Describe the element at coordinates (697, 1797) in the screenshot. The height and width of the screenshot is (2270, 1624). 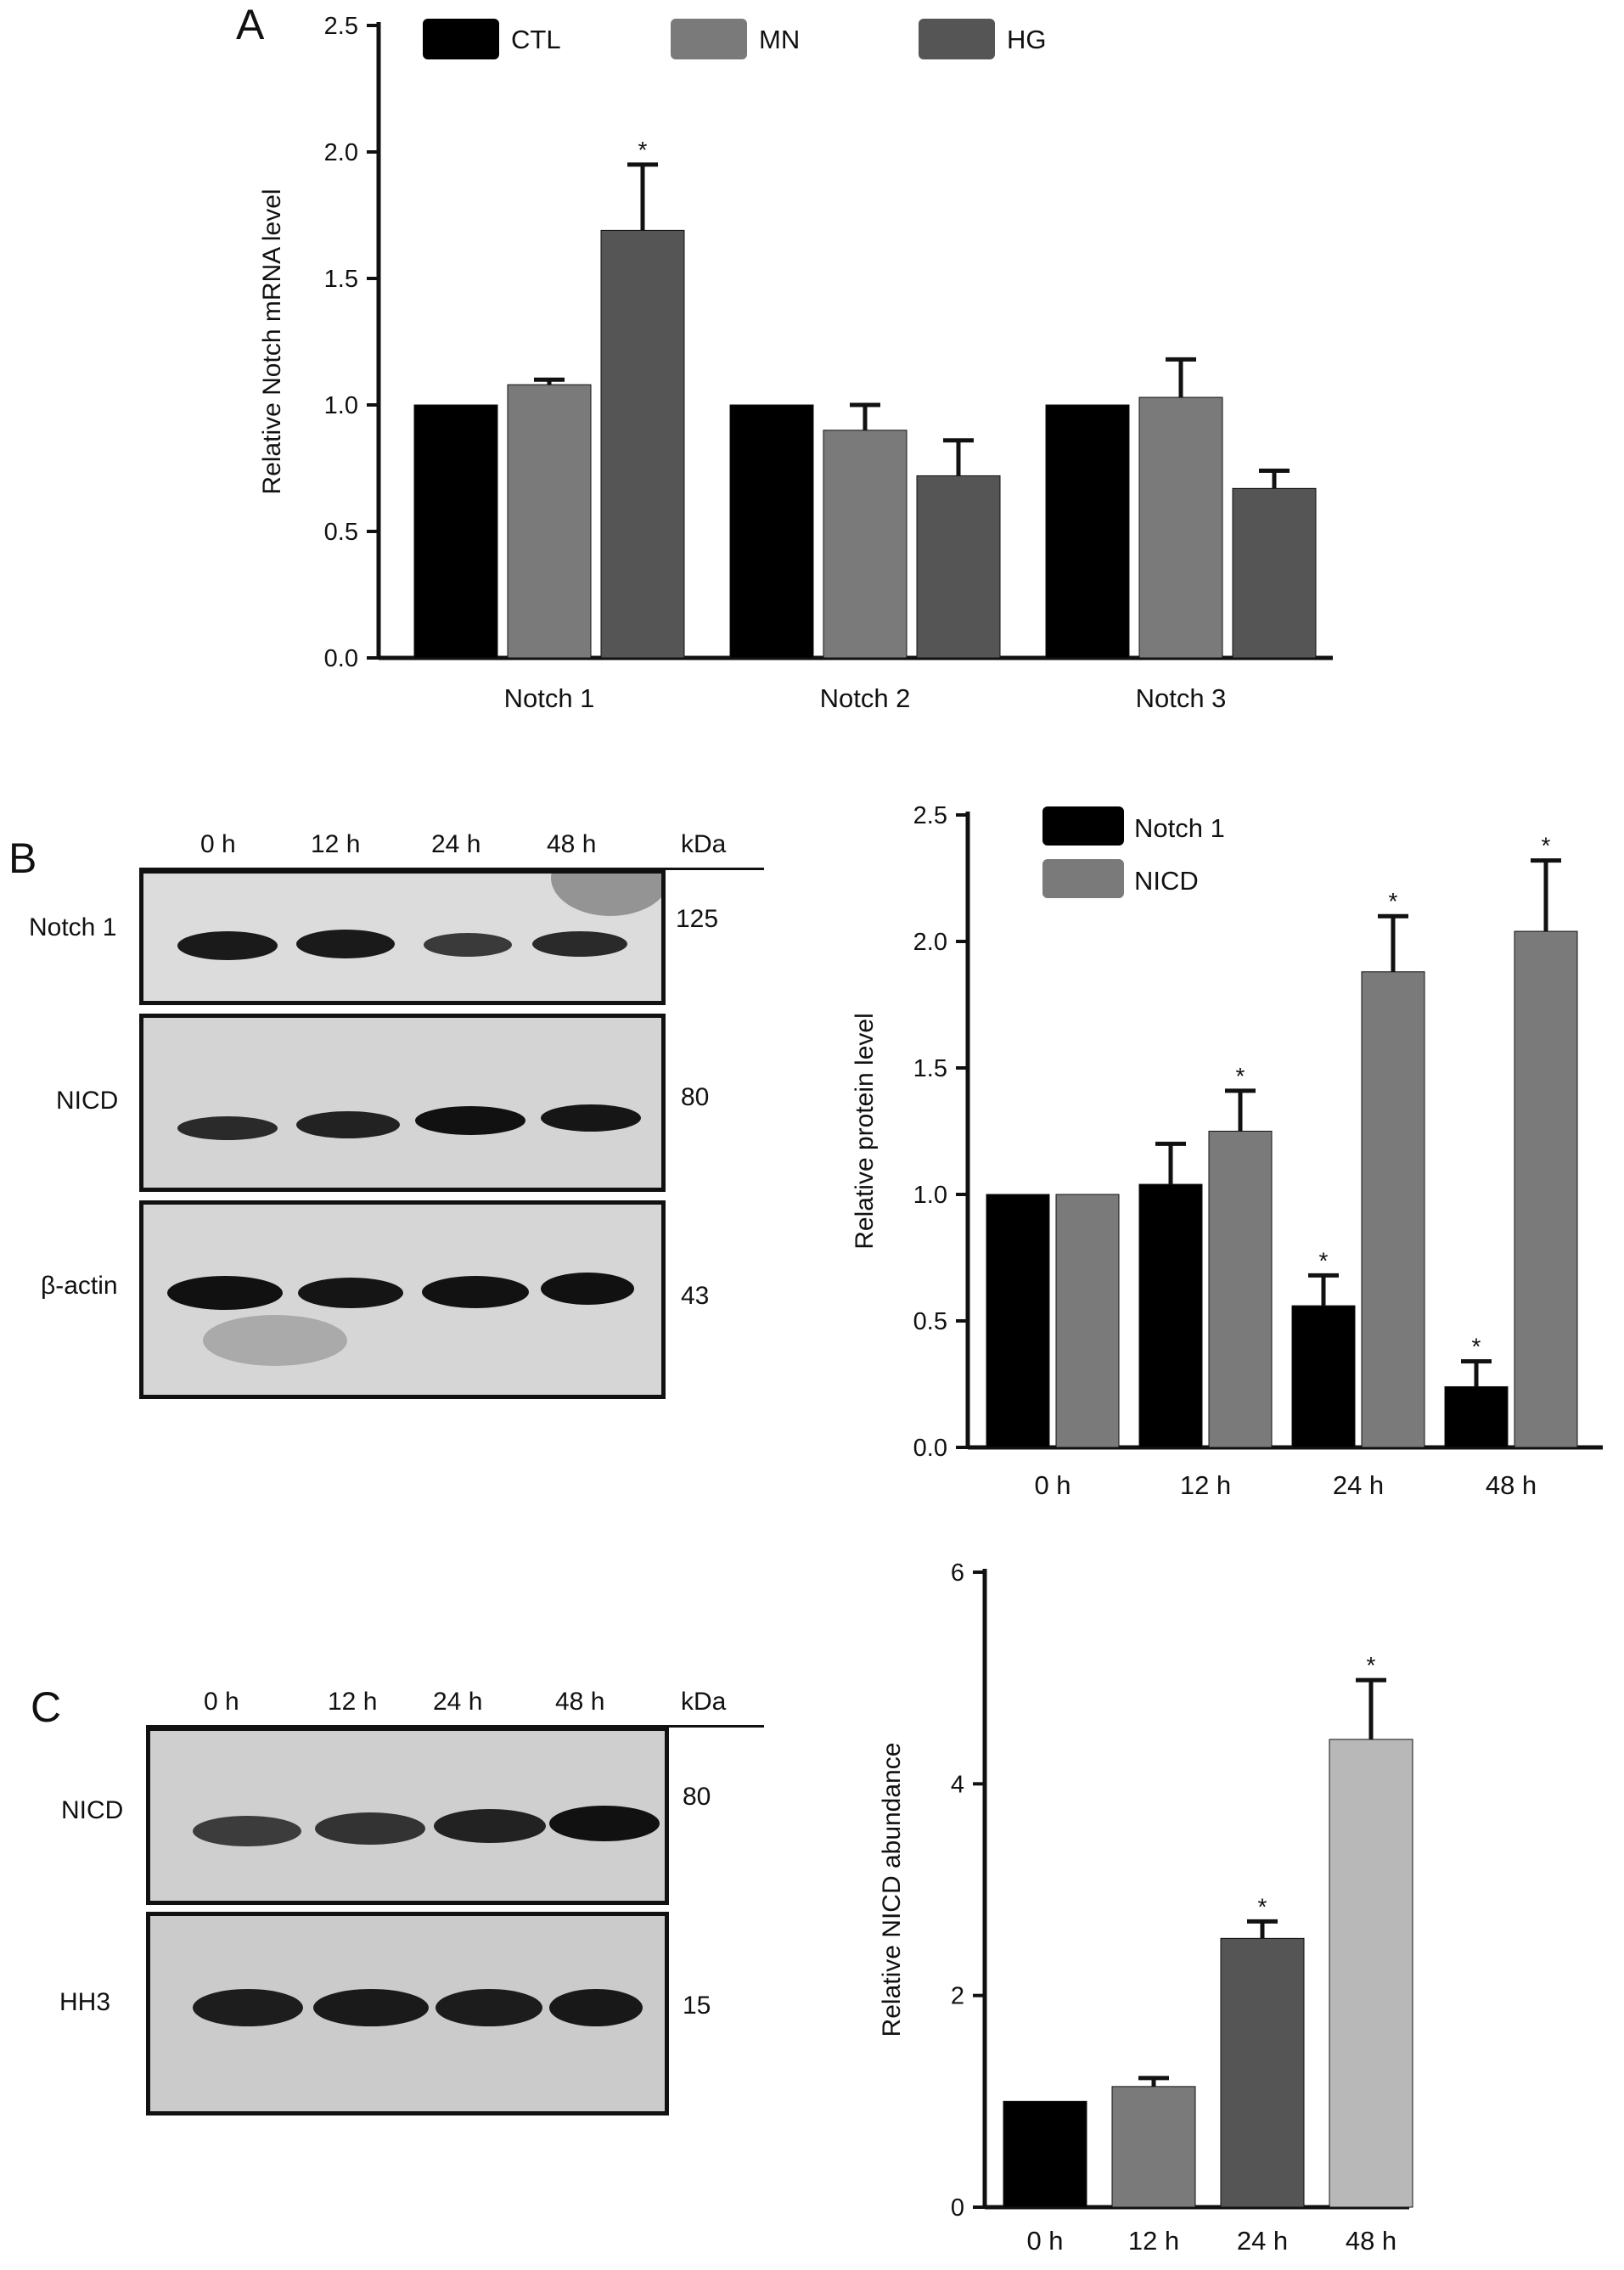
I see `blot-c-kda-80: 80` at that location.